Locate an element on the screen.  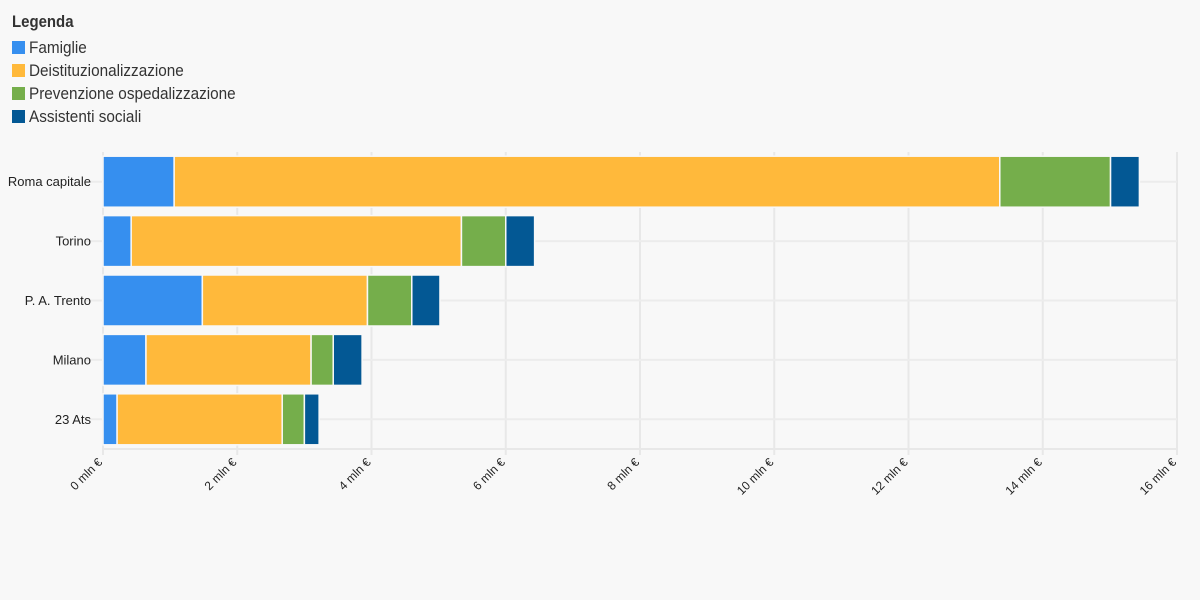
x-tick-label: 8 mln € is located at coordinates (623, 474).